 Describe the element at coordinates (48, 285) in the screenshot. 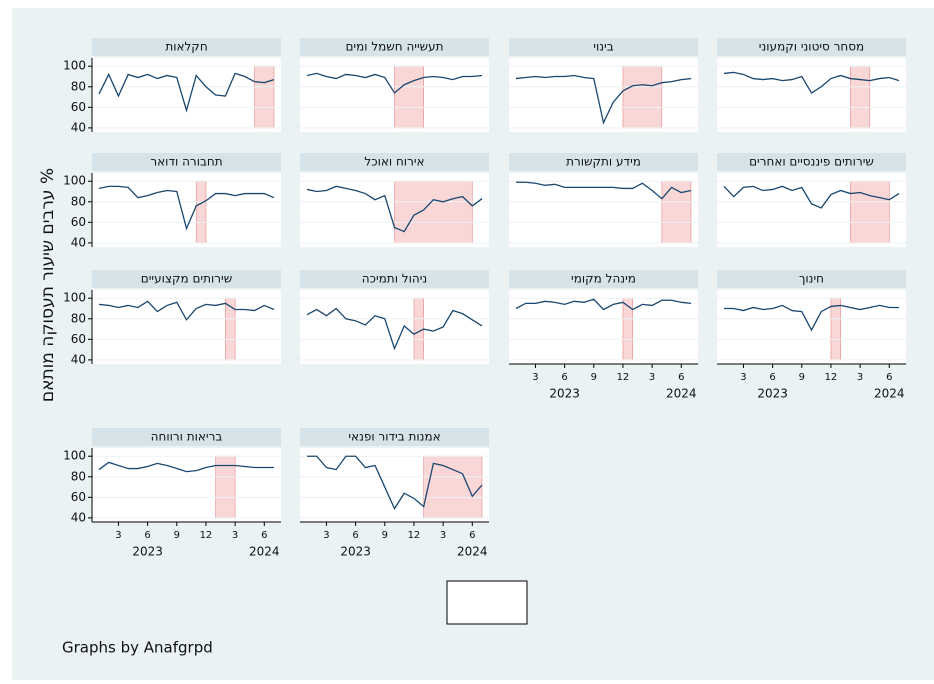

I see `y-axis-title: ערבים שיעור תעסוקה מותאם %` at that location.